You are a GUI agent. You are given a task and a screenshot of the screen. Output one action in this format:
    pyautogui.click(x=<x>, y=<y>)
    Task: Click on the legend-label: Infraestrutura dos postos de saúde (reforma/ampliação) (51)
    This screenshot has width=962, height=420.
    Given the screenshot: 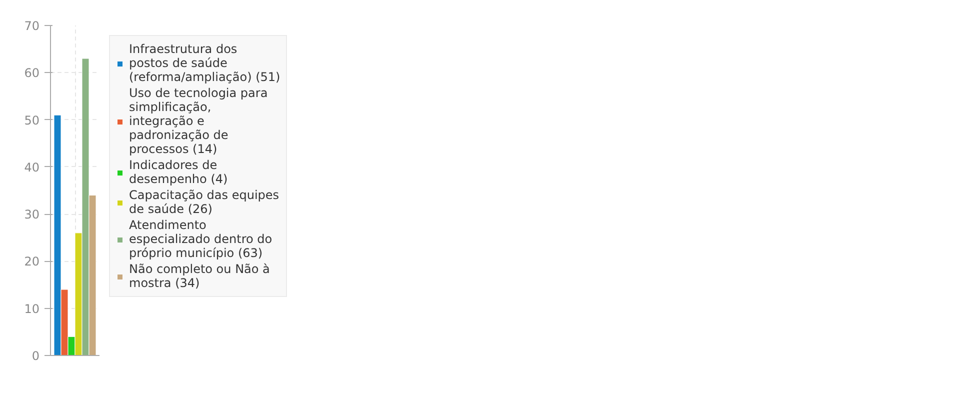 What is the action you would take?
    pyautogui.click(x=204, y=63)
    